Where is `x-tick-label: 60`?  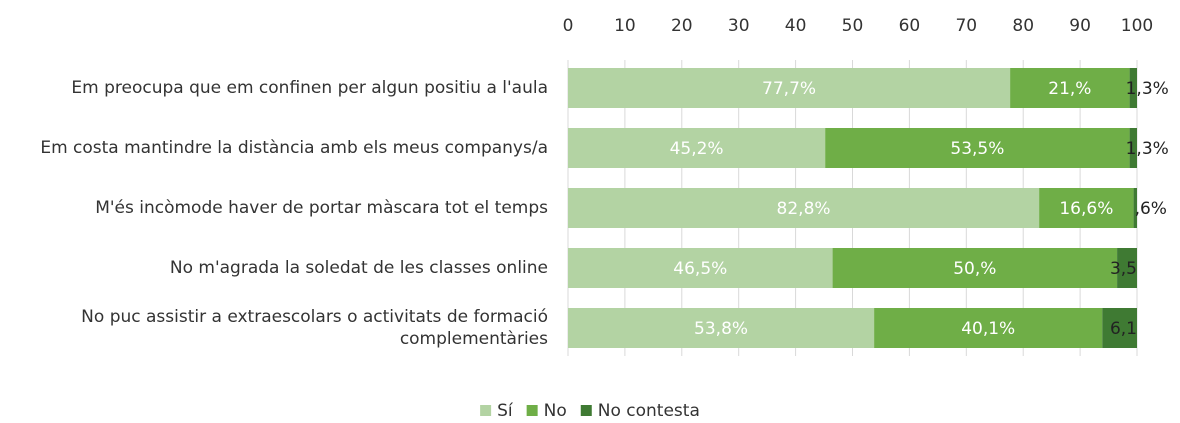 x-tick-label: 60 is located at coordinates (910, 26).